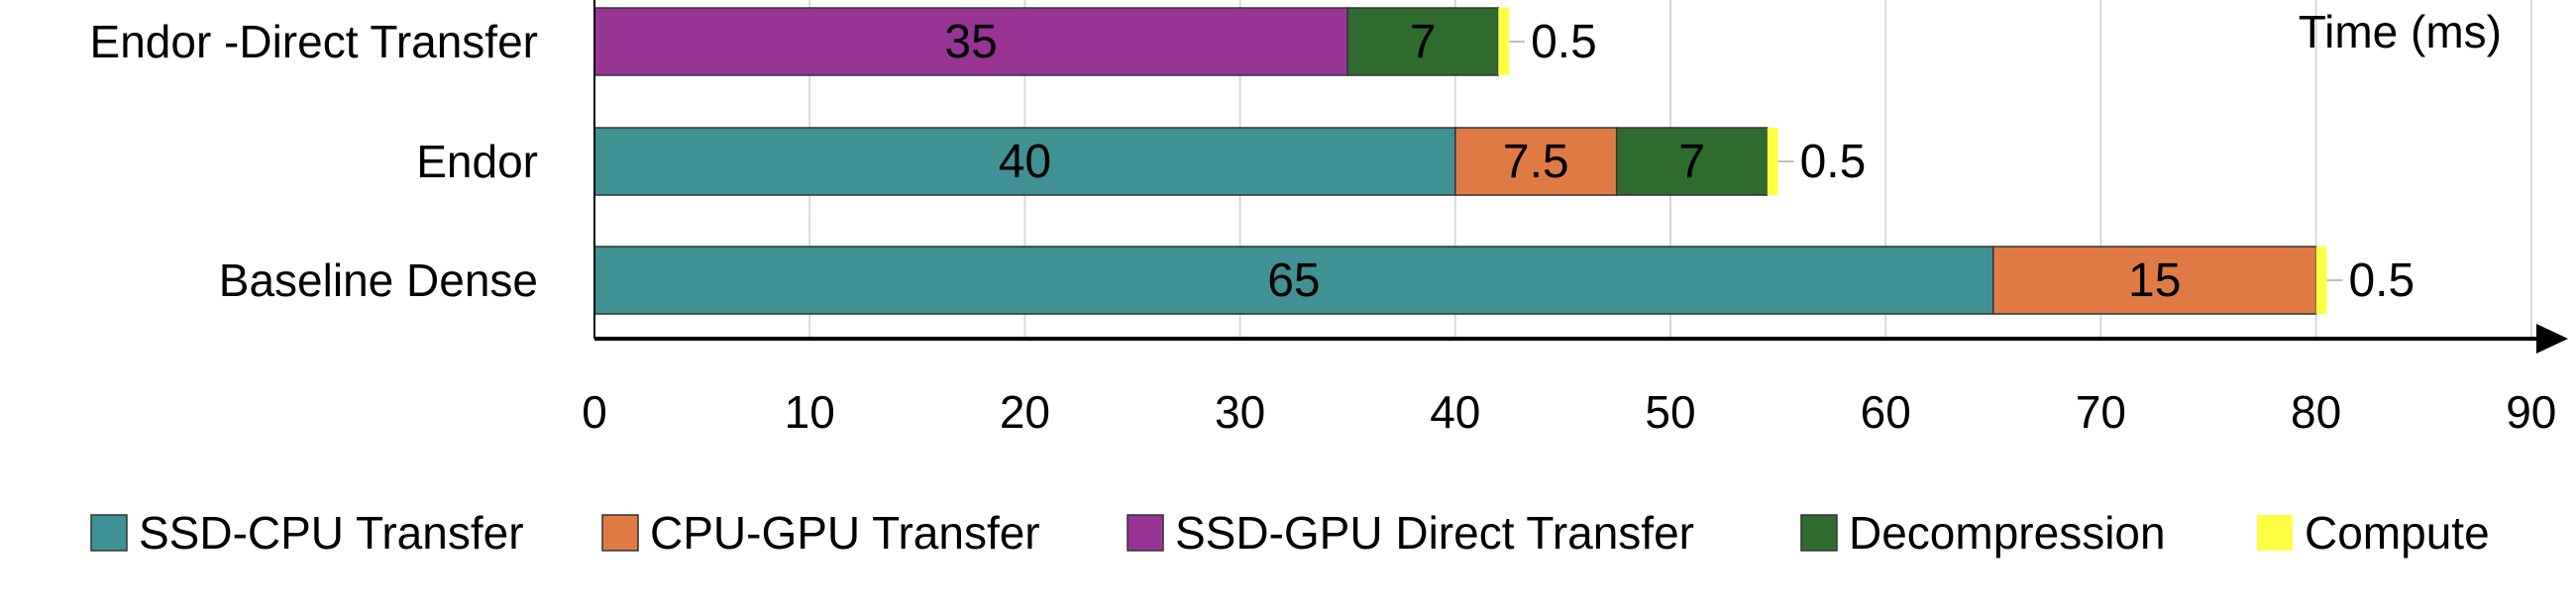  What do you see at coordinates (379, 280) in the screenshot?
I see `category-label: Baseline Dense` at bounding box center [379, 280].